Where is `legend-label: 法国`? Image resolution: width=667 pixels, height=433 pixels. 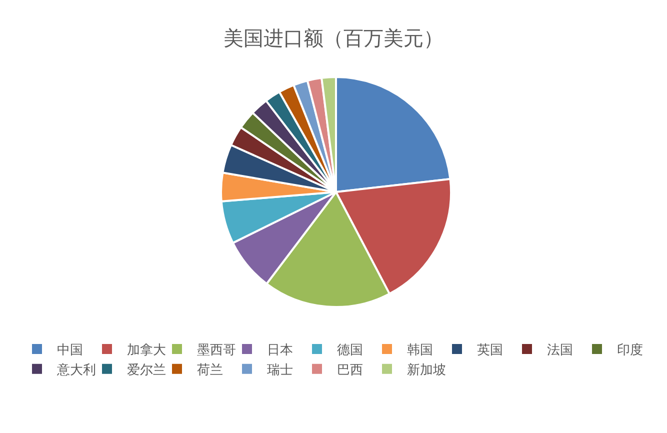
legend-label: 法国 is located at coordinates (560, 350).